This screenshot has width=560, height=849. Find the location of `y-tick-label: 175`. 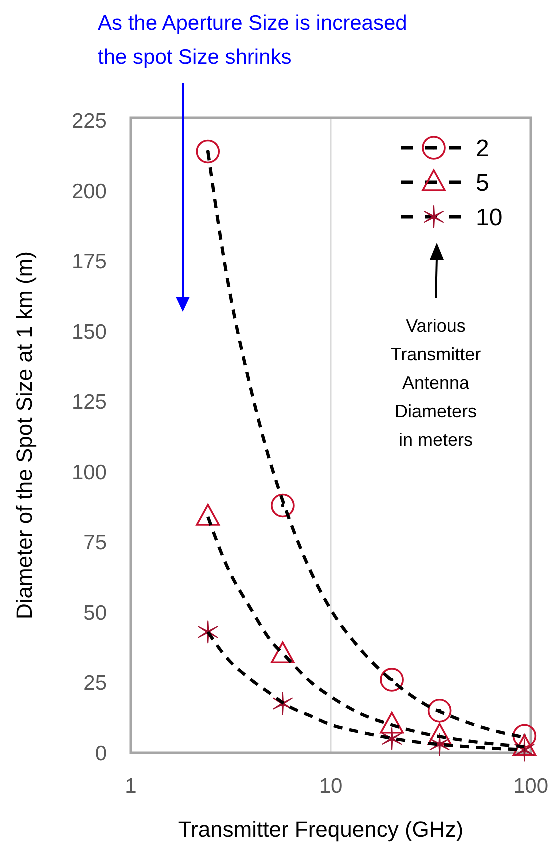

y-tick-label: 175 is located at coordinates (89, 262).